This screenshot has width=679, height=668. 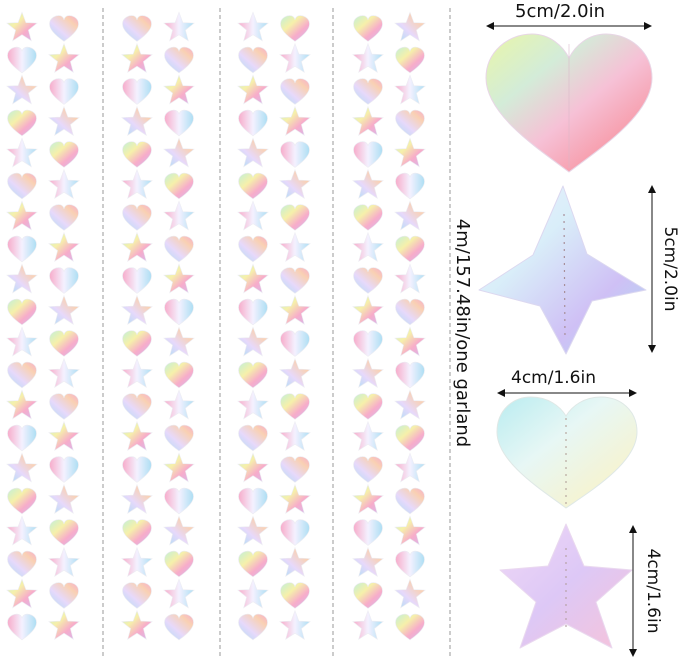 I want to click on small-star-sample, so click(x=568, y=590).